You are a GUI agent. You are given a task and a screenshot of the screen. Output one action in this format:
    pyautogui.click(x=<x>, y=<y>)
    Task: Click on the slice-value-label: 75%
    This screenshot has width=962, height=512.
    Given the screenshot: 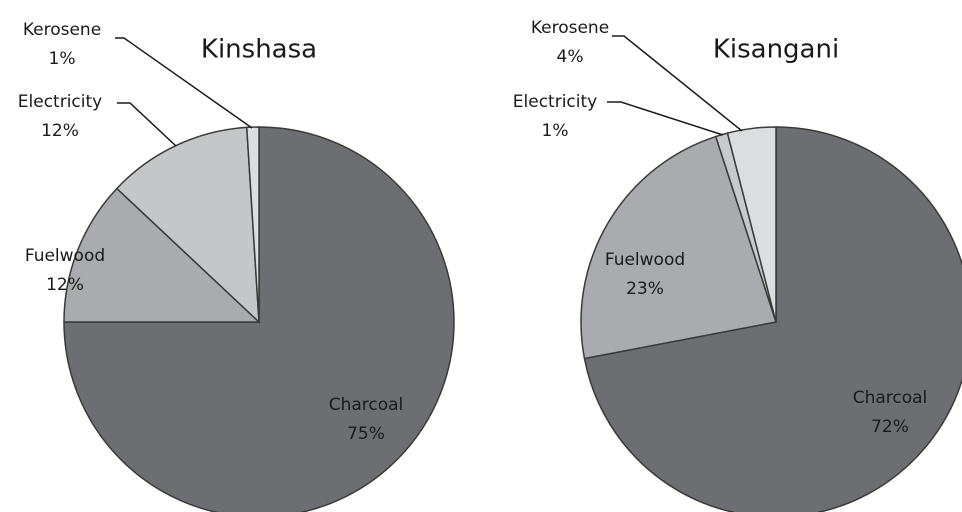 What is the action you would take?
    pyautogui.click(x=366, y=434)
    